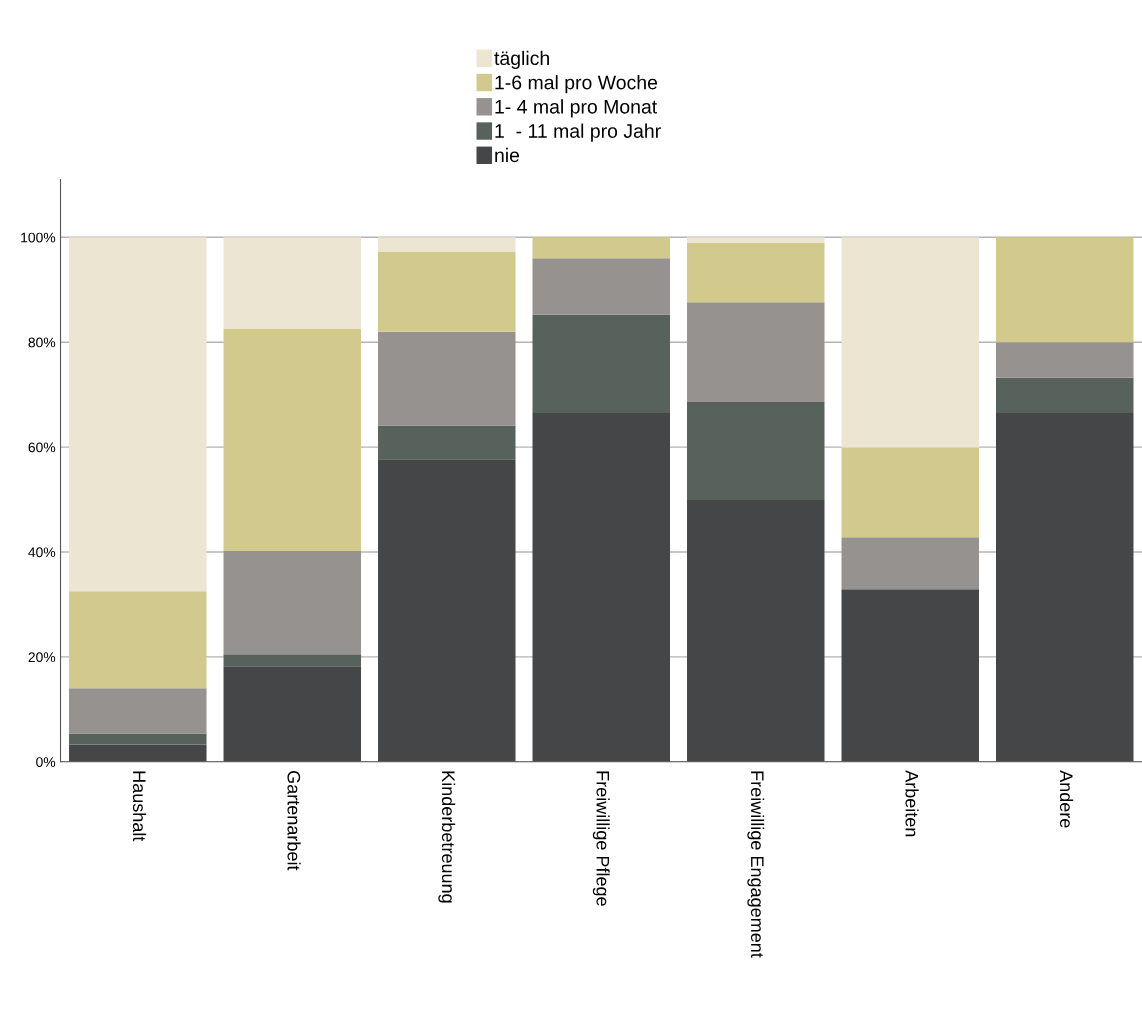 The image size is (1142, 1009). Describe the element at coordinates (756, 864) in the screenshot. I see `x-tick-label: Freiwillige Engagement` at that location.